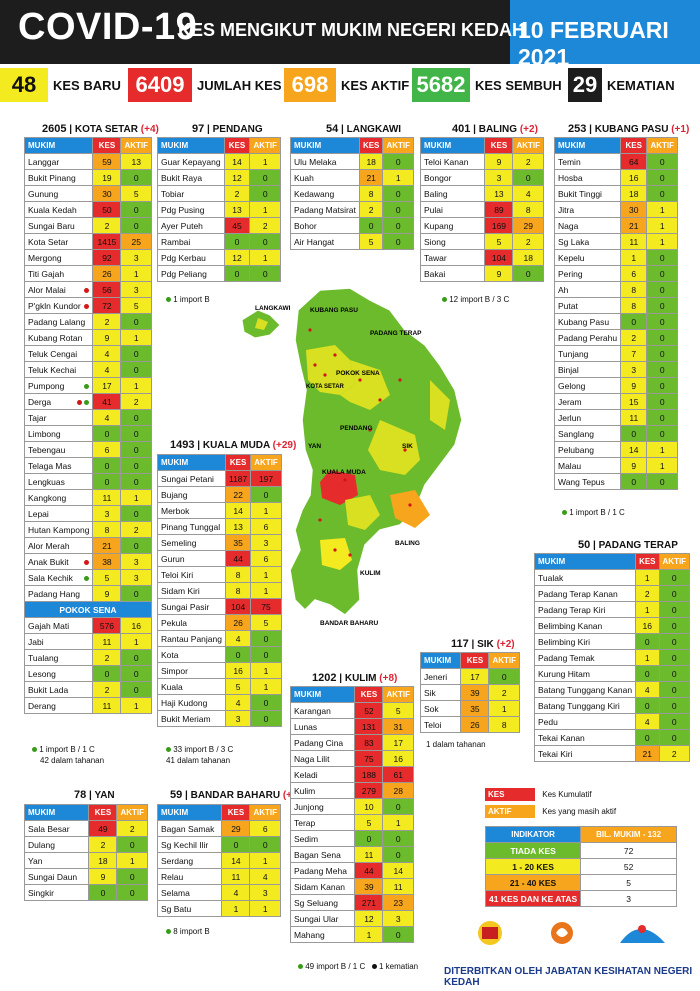 The width and height of the screenshot is (700, 991). Describe the element at coordinates (191, 590) in the screenshot. I see `mukim-name: Sidam Kiri` at that location.